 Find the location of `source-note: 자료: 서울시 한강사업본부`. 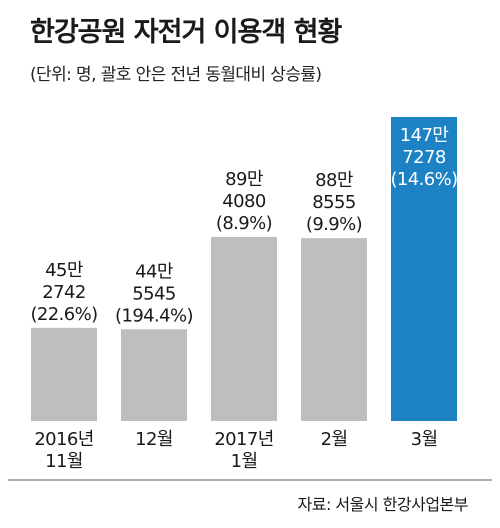

source-note: 자료: 서울시 한강사업본부 is located at coordinates (383, 504).